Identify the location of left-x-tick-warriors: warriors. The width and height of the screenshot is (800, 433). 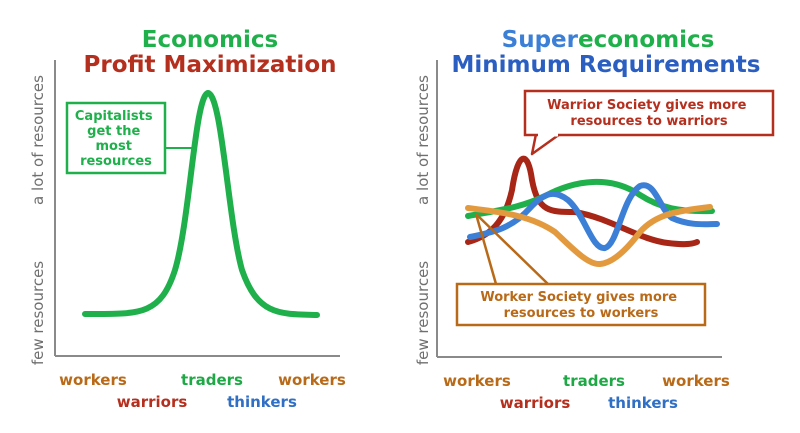
(152, 402).